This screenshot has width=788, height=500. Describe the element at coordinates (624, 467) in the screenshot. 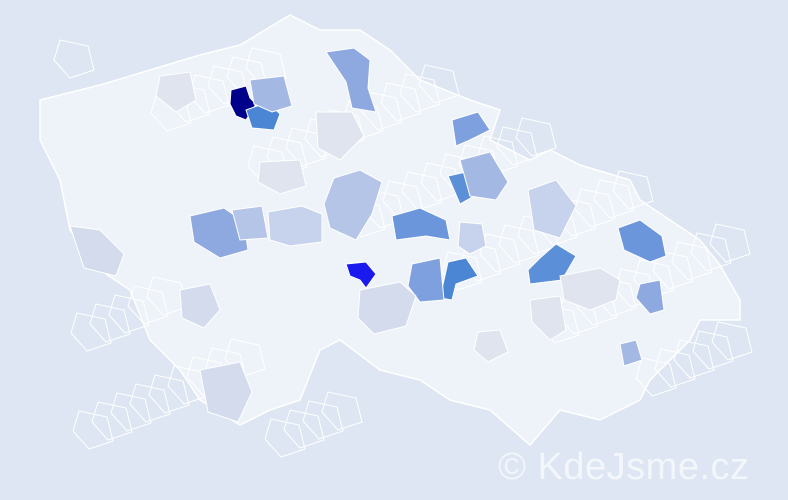

I see `watermark: © KdeJsme.cz` at that location.